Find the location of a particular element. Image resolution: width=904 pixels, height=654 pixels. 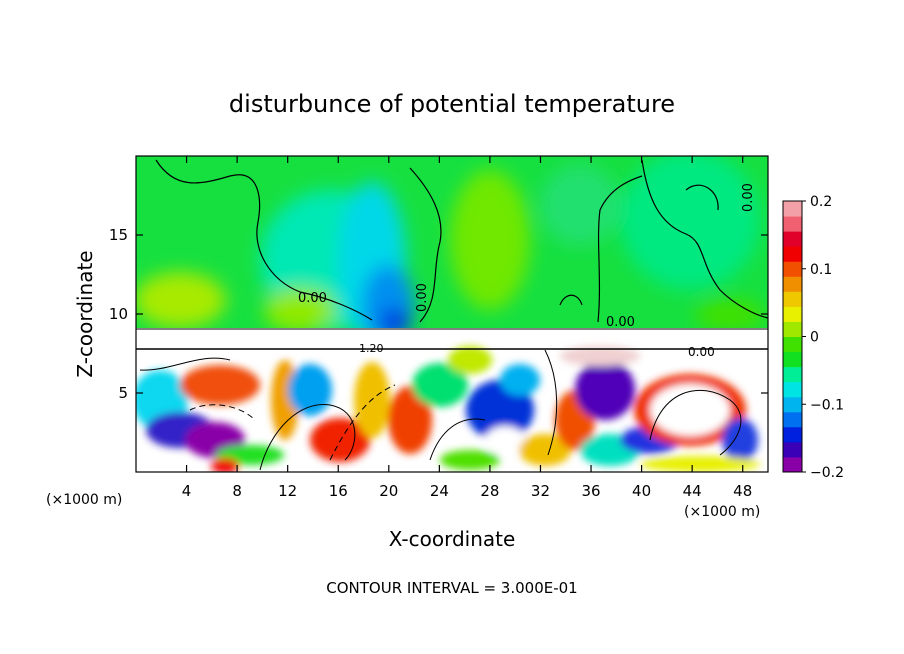

x-tick-label: 36 is located at coordinates (590, 491).